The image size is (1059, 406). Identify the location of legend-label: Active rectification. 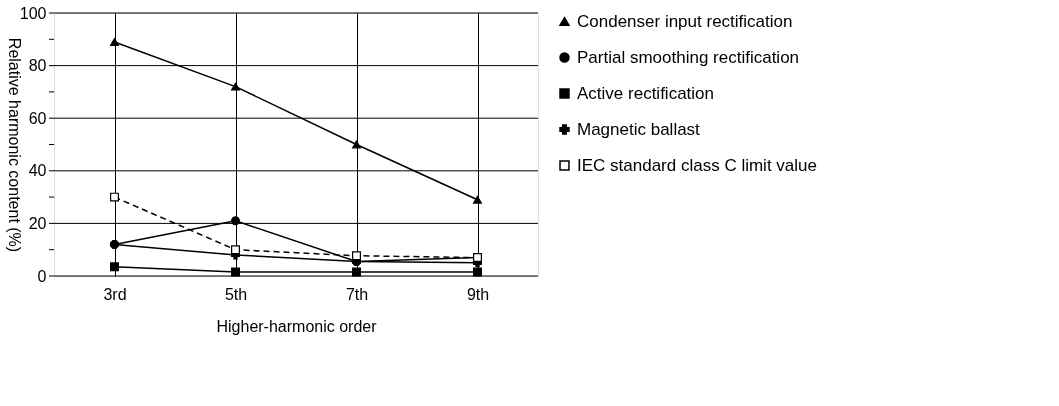
(645, 93).